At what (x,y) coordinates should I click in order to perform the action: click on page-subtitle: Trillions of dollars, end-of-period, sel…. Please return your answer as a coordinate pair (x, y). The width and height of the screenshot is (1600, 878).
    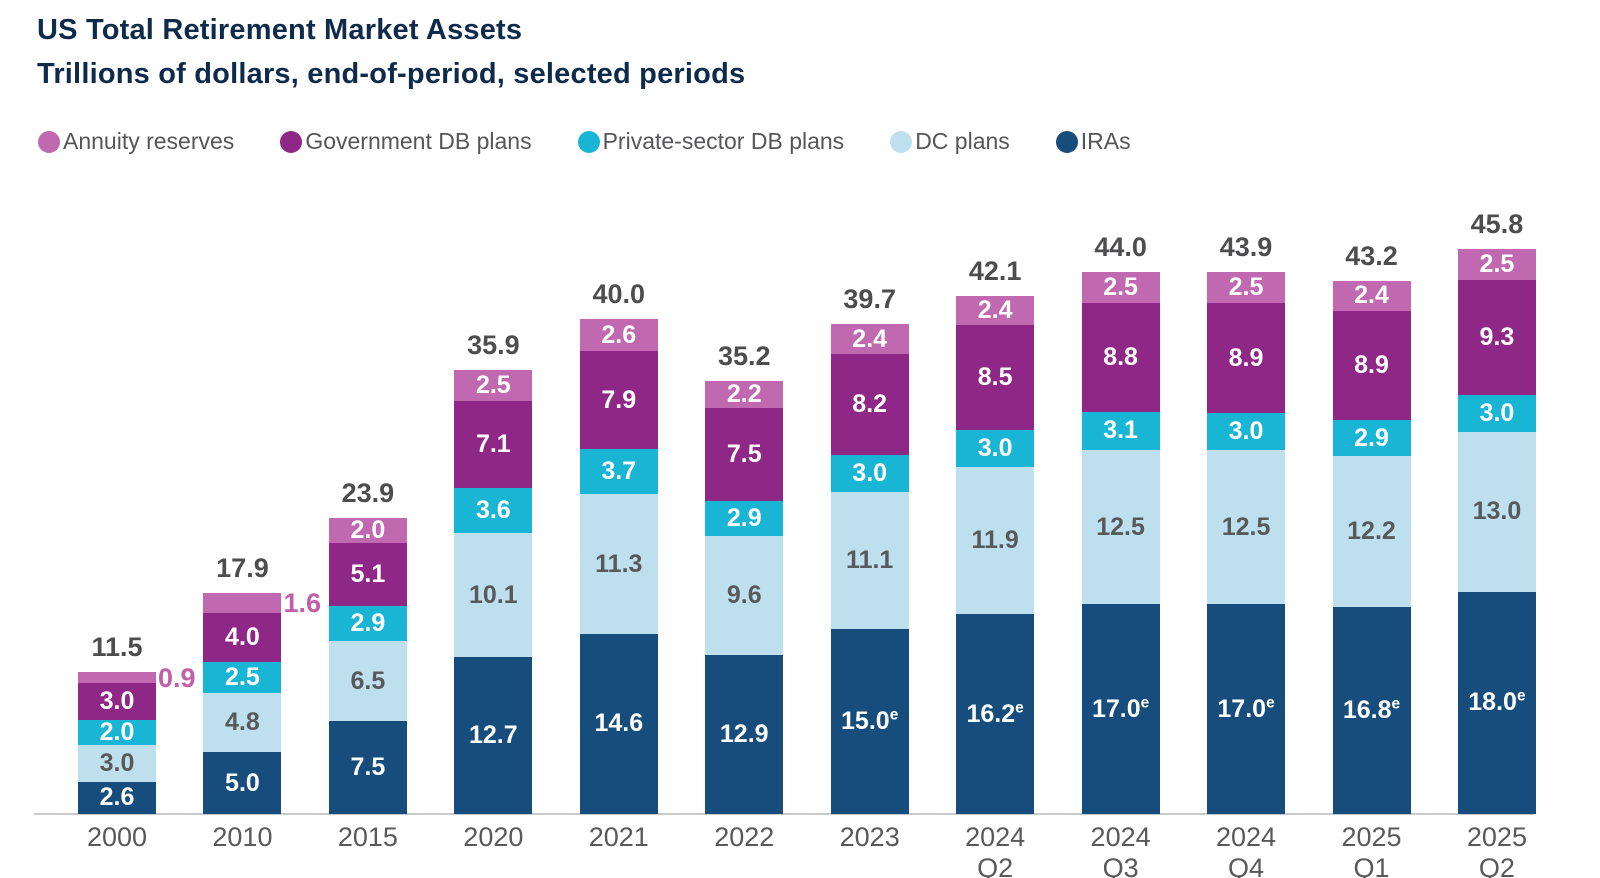
    Looking at the image, I should click on (391, 74).